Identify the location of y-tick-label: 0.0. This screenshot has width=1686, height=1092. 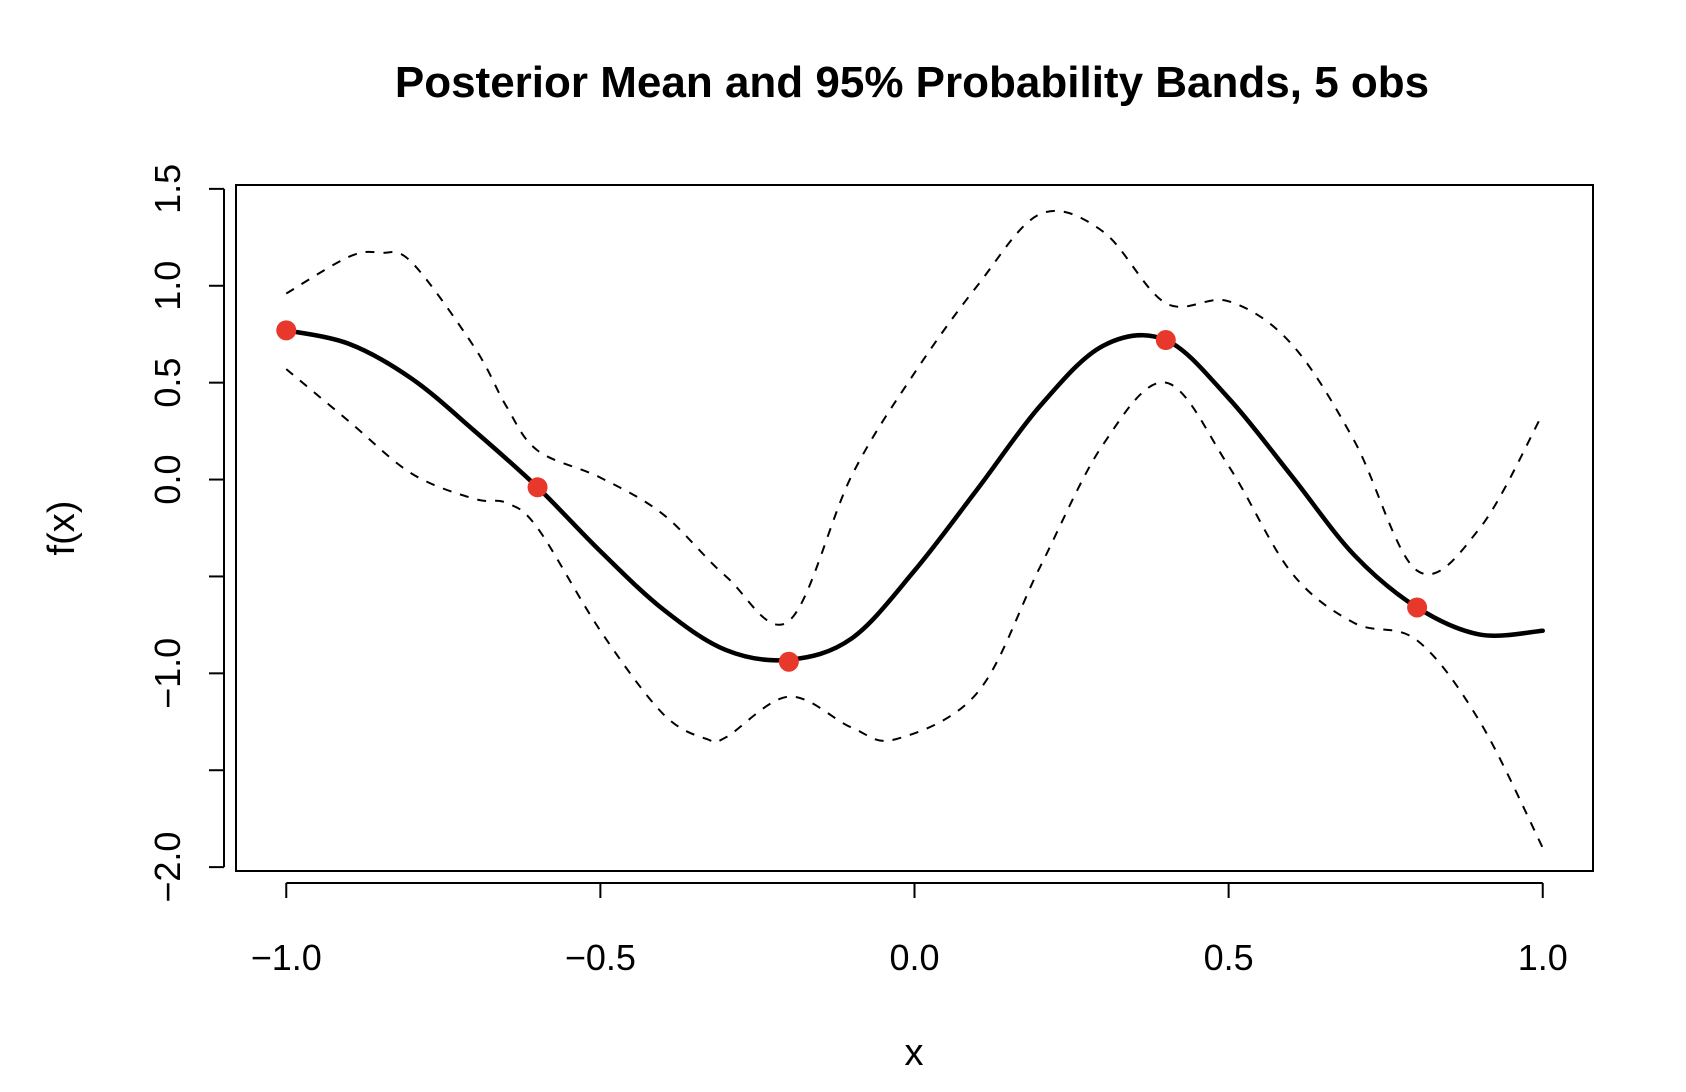
(167, 480).